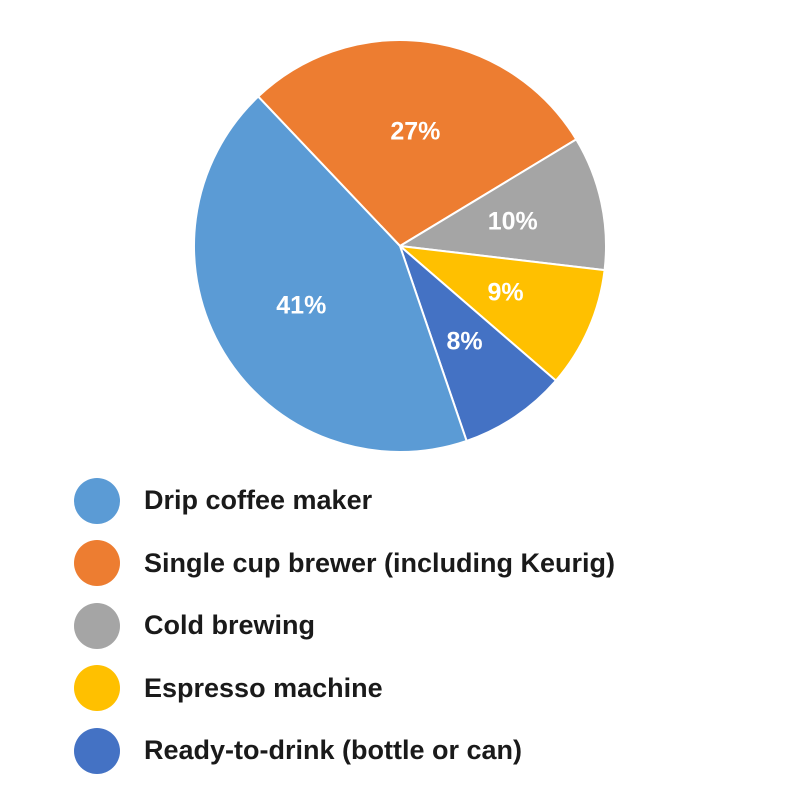  I want to click on legend-label: Single cup brewer (including Keurig), so click(380, 562).